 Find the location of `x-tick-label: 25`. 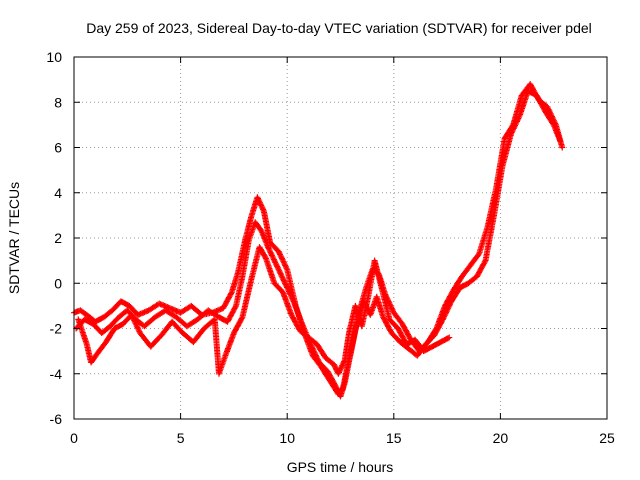

x-tick-label: 25 is located at coordinates (607, 438).